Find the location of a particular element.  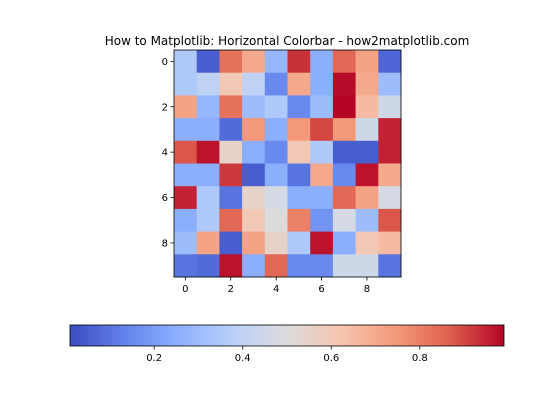

colorbar-tick-label: 0.6 is located at coordinates (331, 358).